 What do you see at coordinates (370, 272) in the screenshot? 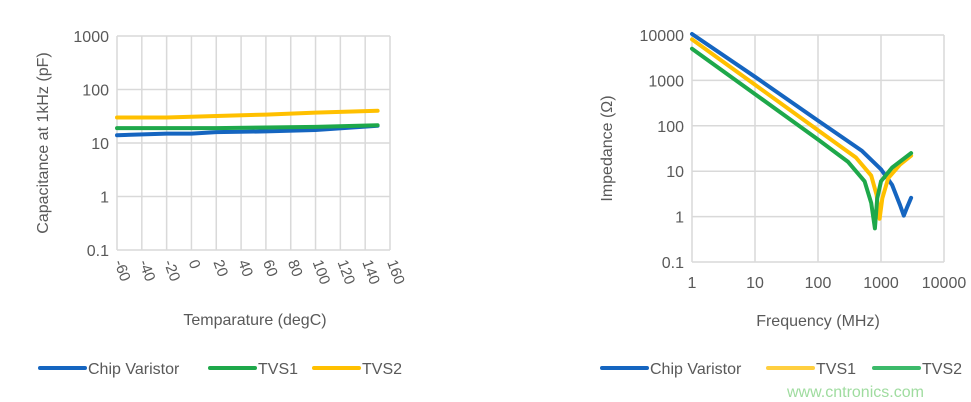
I see `x-tick-label: 140` at bounding box center [370, 272].